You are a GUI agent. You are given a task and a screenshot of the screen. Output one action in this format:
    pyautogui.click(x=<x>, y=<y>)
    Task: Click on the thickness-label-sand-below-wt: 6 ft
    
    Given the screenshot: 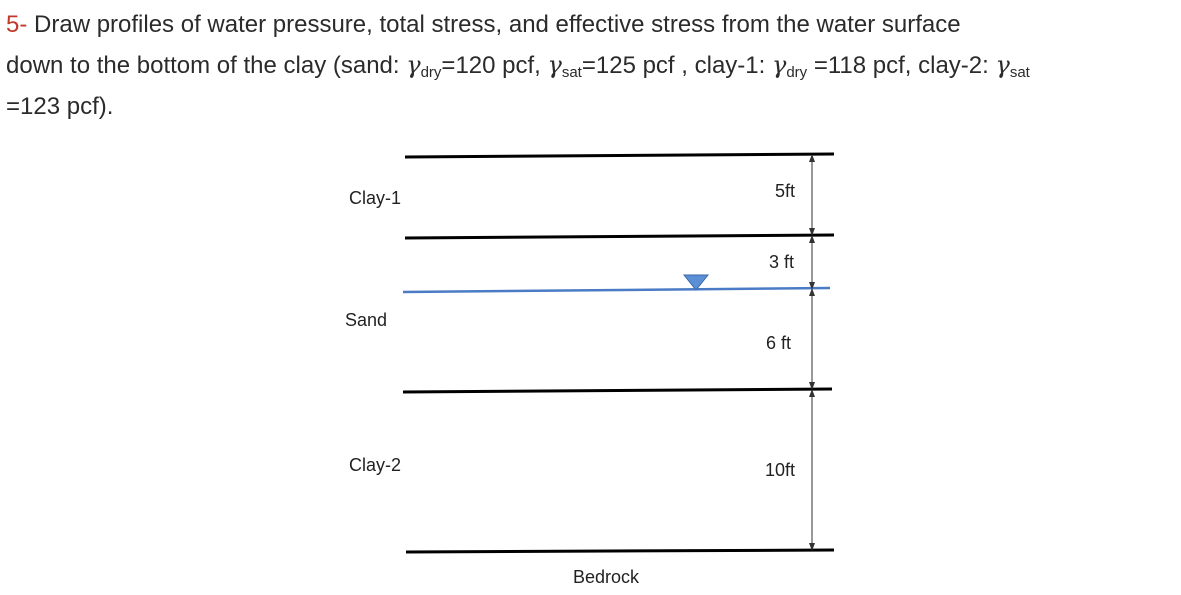 What is the action you would take?
    pyautogui.click(x=778, y=343)
    